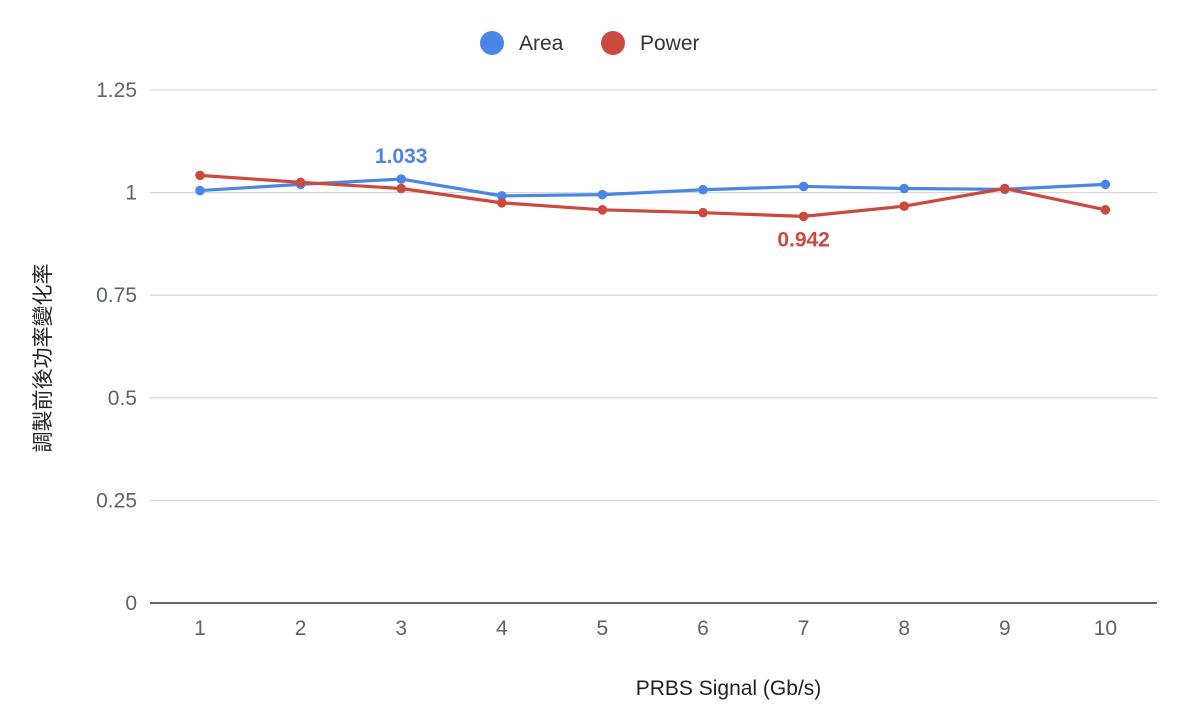 This screenshot has width=1192, height=728. What do you see at coordinates (43, 358) in the screenshot?
I see `y-axis-title: 調製前後功率變化率` at bounding box center [43, 358].